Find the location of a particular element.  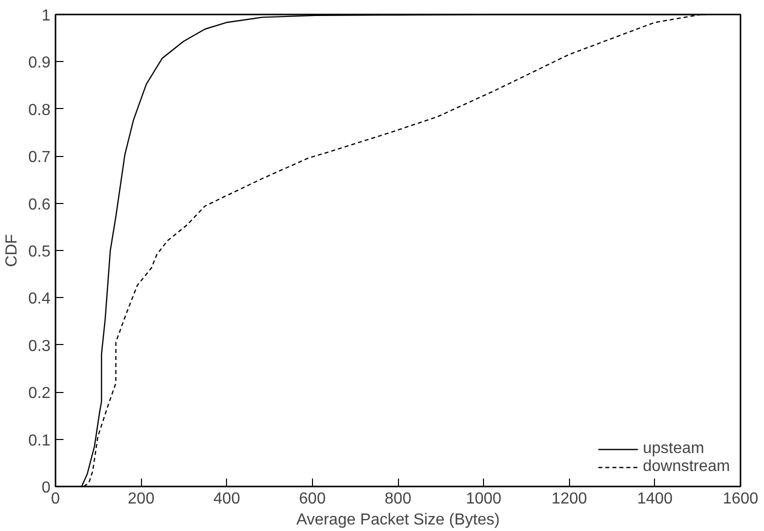

y-tick-label: 0 is located at coordinates (46, 488).